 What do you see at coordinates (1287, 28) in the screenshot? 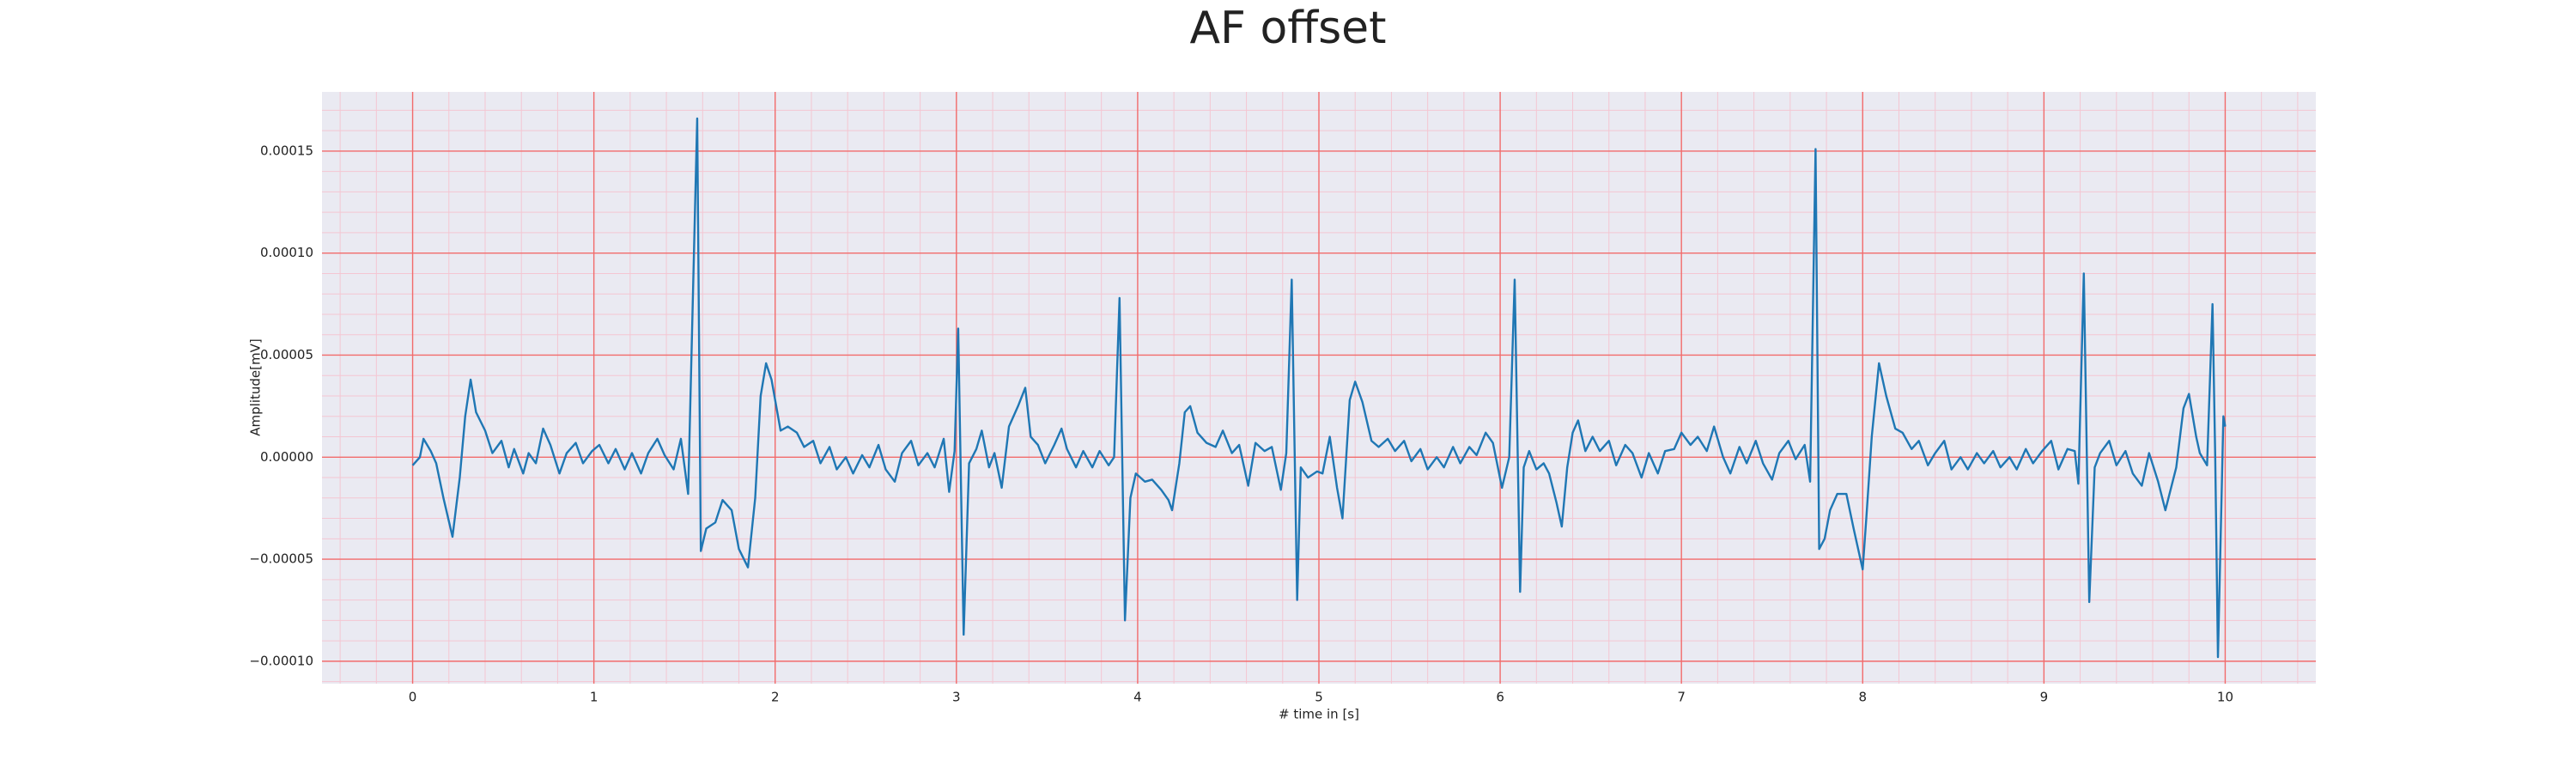
I see `chart-title: AF offset` at bounding box center [1287, 28].